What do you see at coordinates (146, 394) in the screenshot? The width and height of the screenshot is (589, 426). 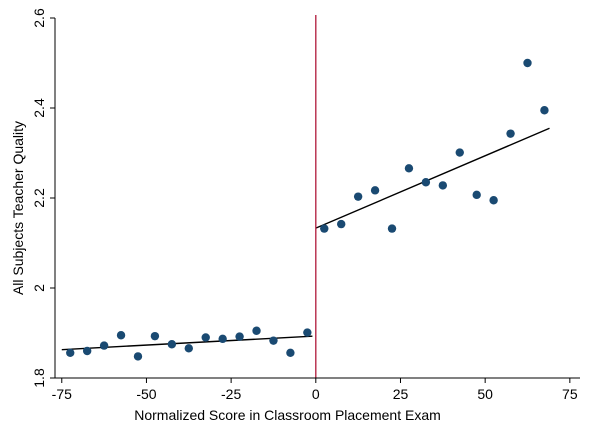 I see `x-tick-label: -50` at bounding box center [146, 394].